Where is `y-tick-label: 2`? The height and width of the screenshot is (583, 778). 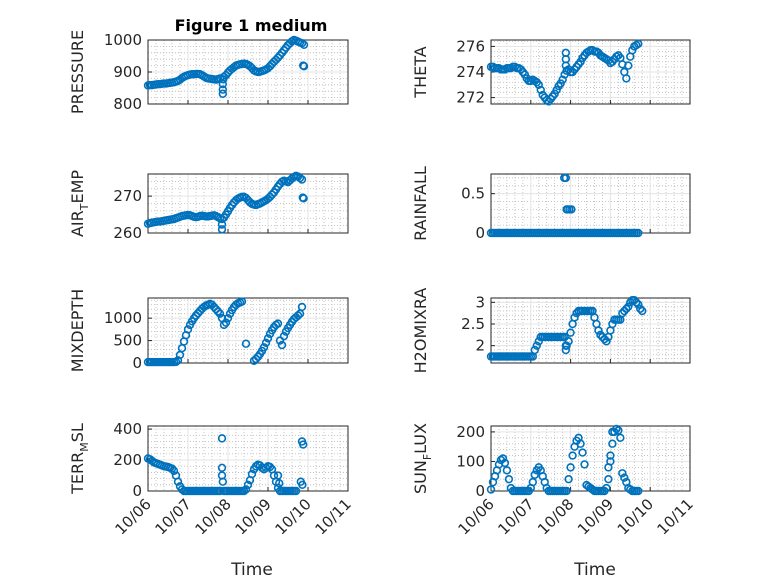 y-tick-label: 2 is located at coordinates (480, 346).